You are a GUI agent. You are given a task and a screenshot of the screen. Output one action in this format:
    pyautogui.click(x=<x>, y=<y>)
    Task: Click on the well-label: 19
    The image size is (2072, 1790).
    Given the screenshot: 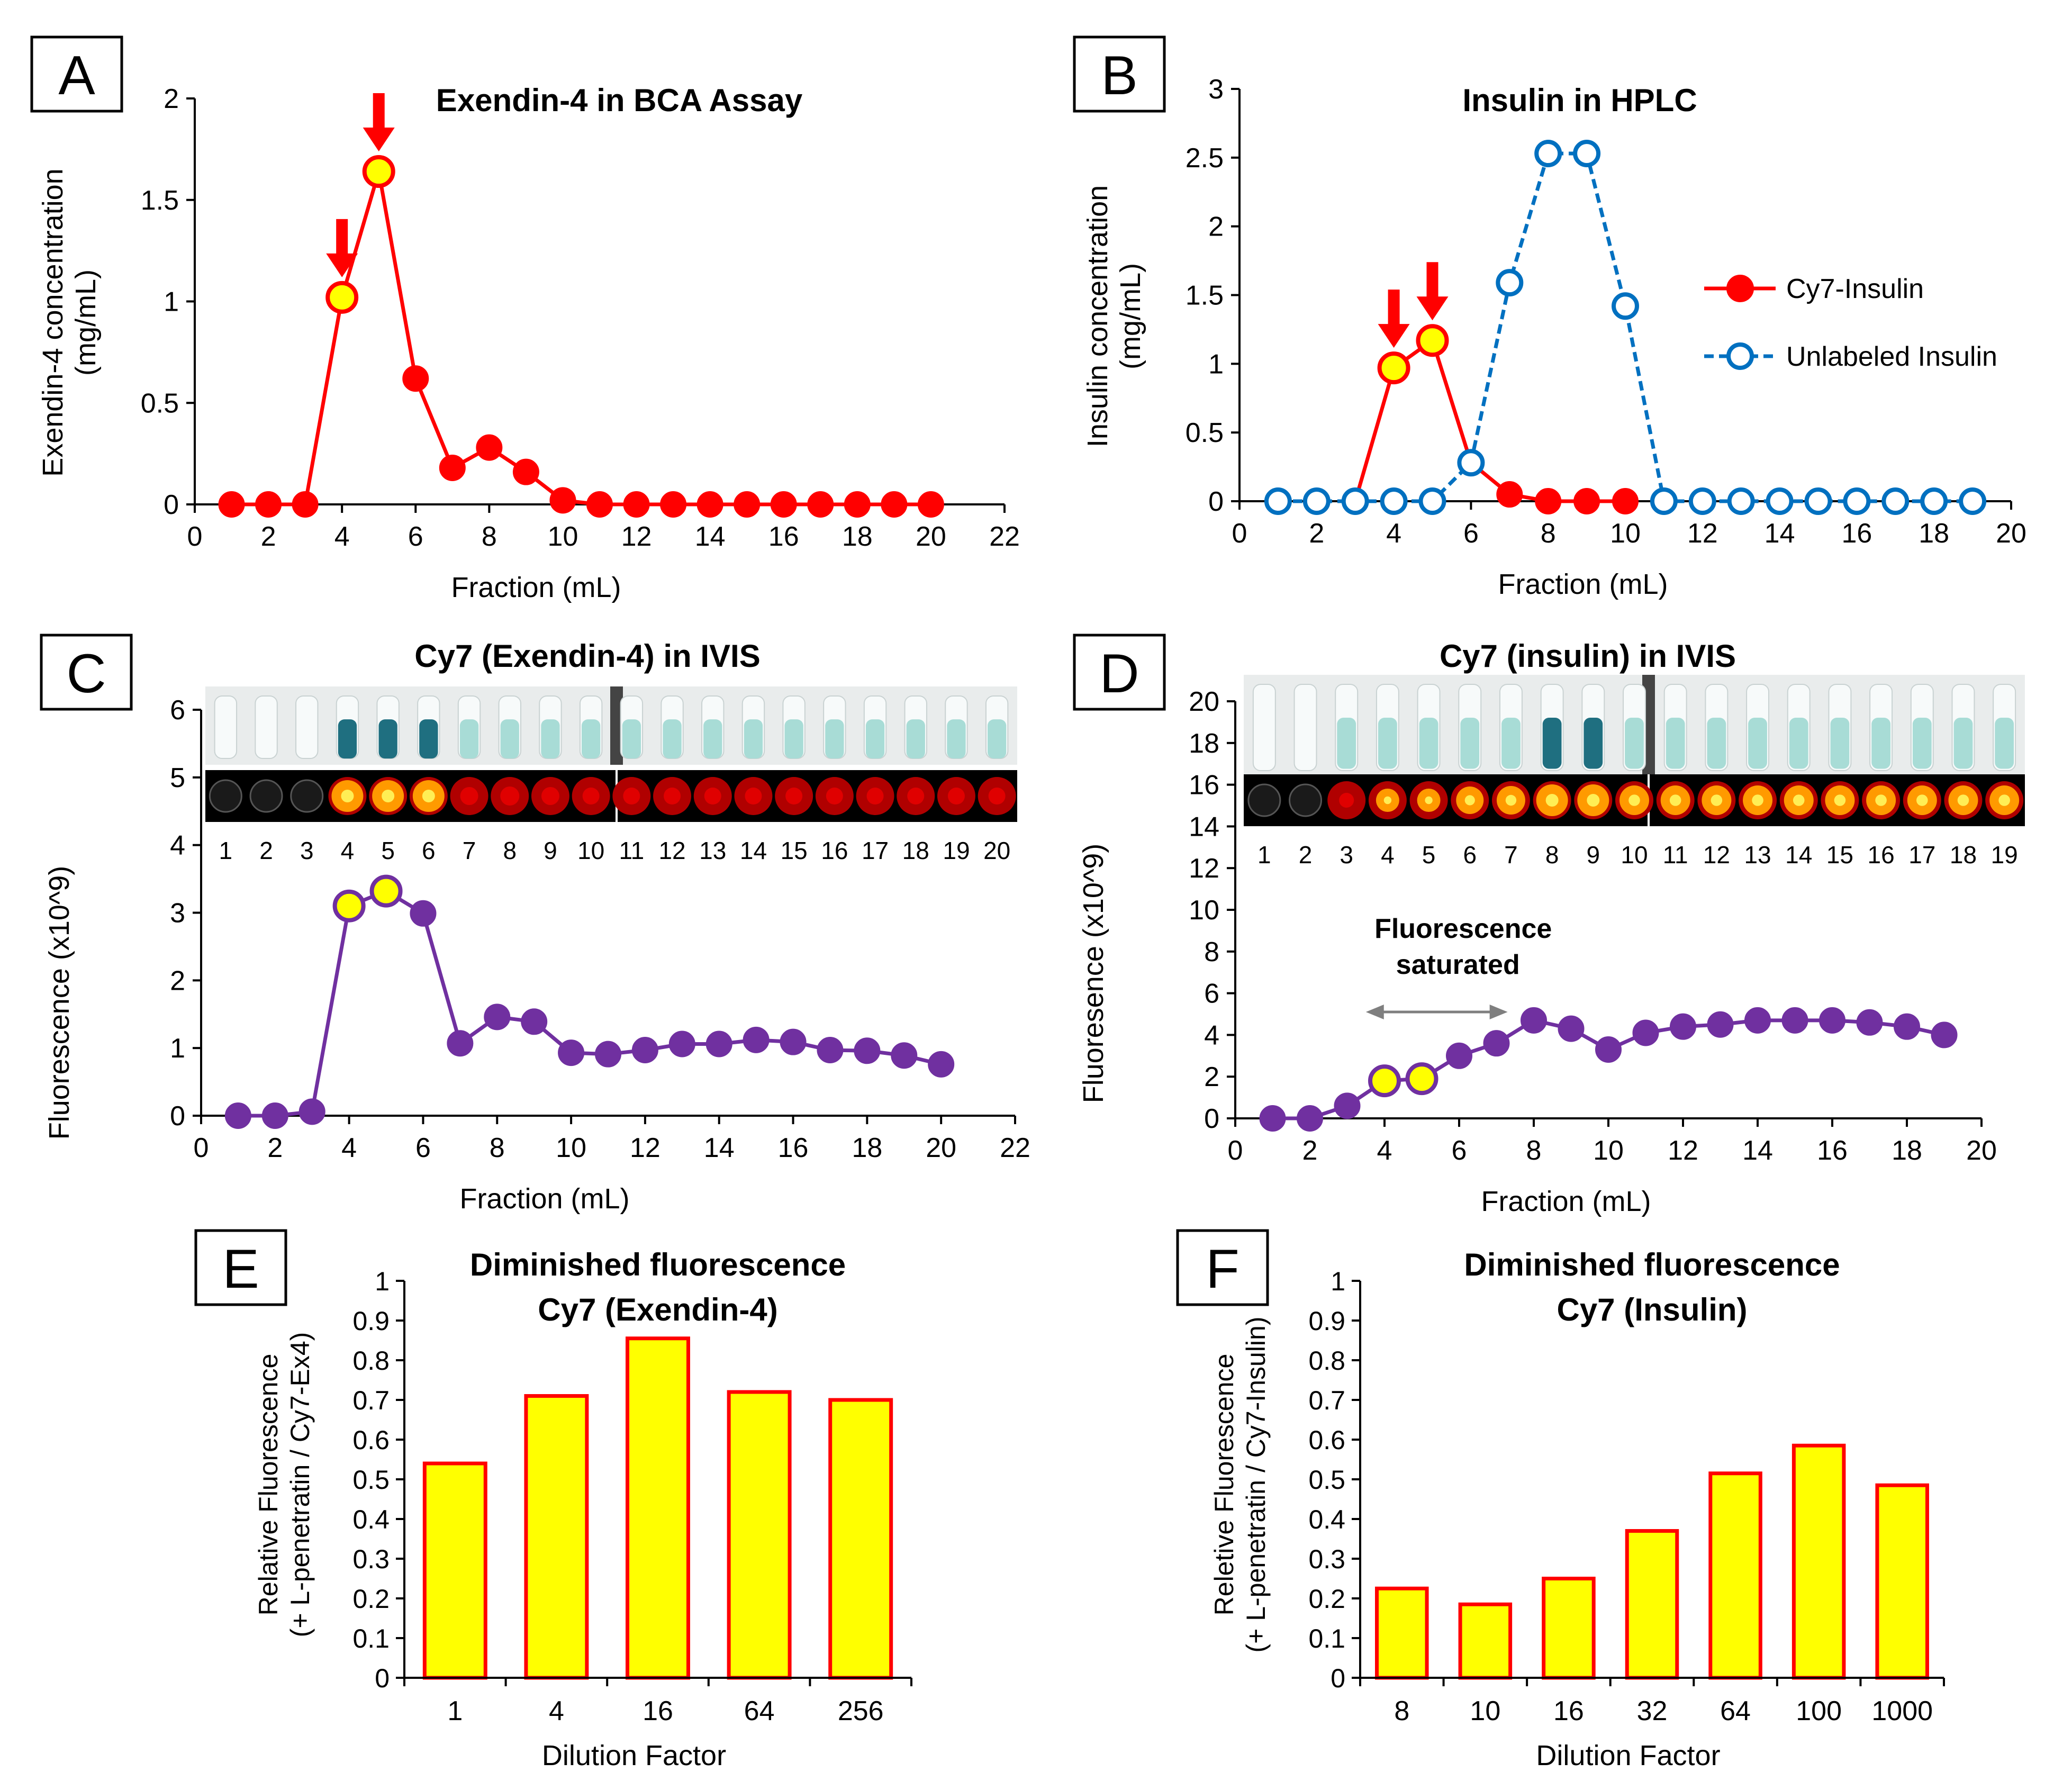 What is the action you would take?
    pyautogui.click(x=956, y=850)
    